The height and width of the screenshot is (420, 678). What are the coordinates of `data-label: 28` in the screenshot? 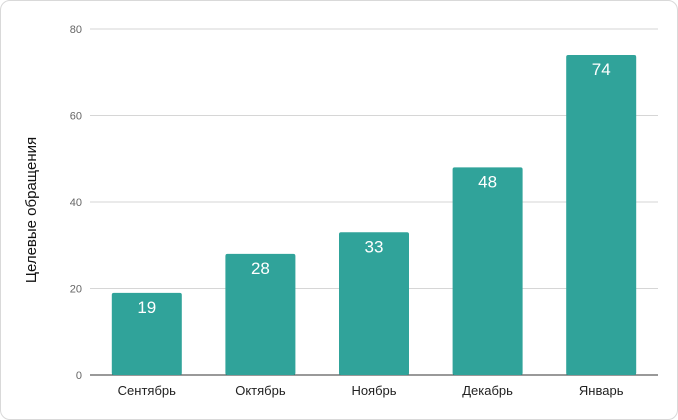 It's located at (260, 268).